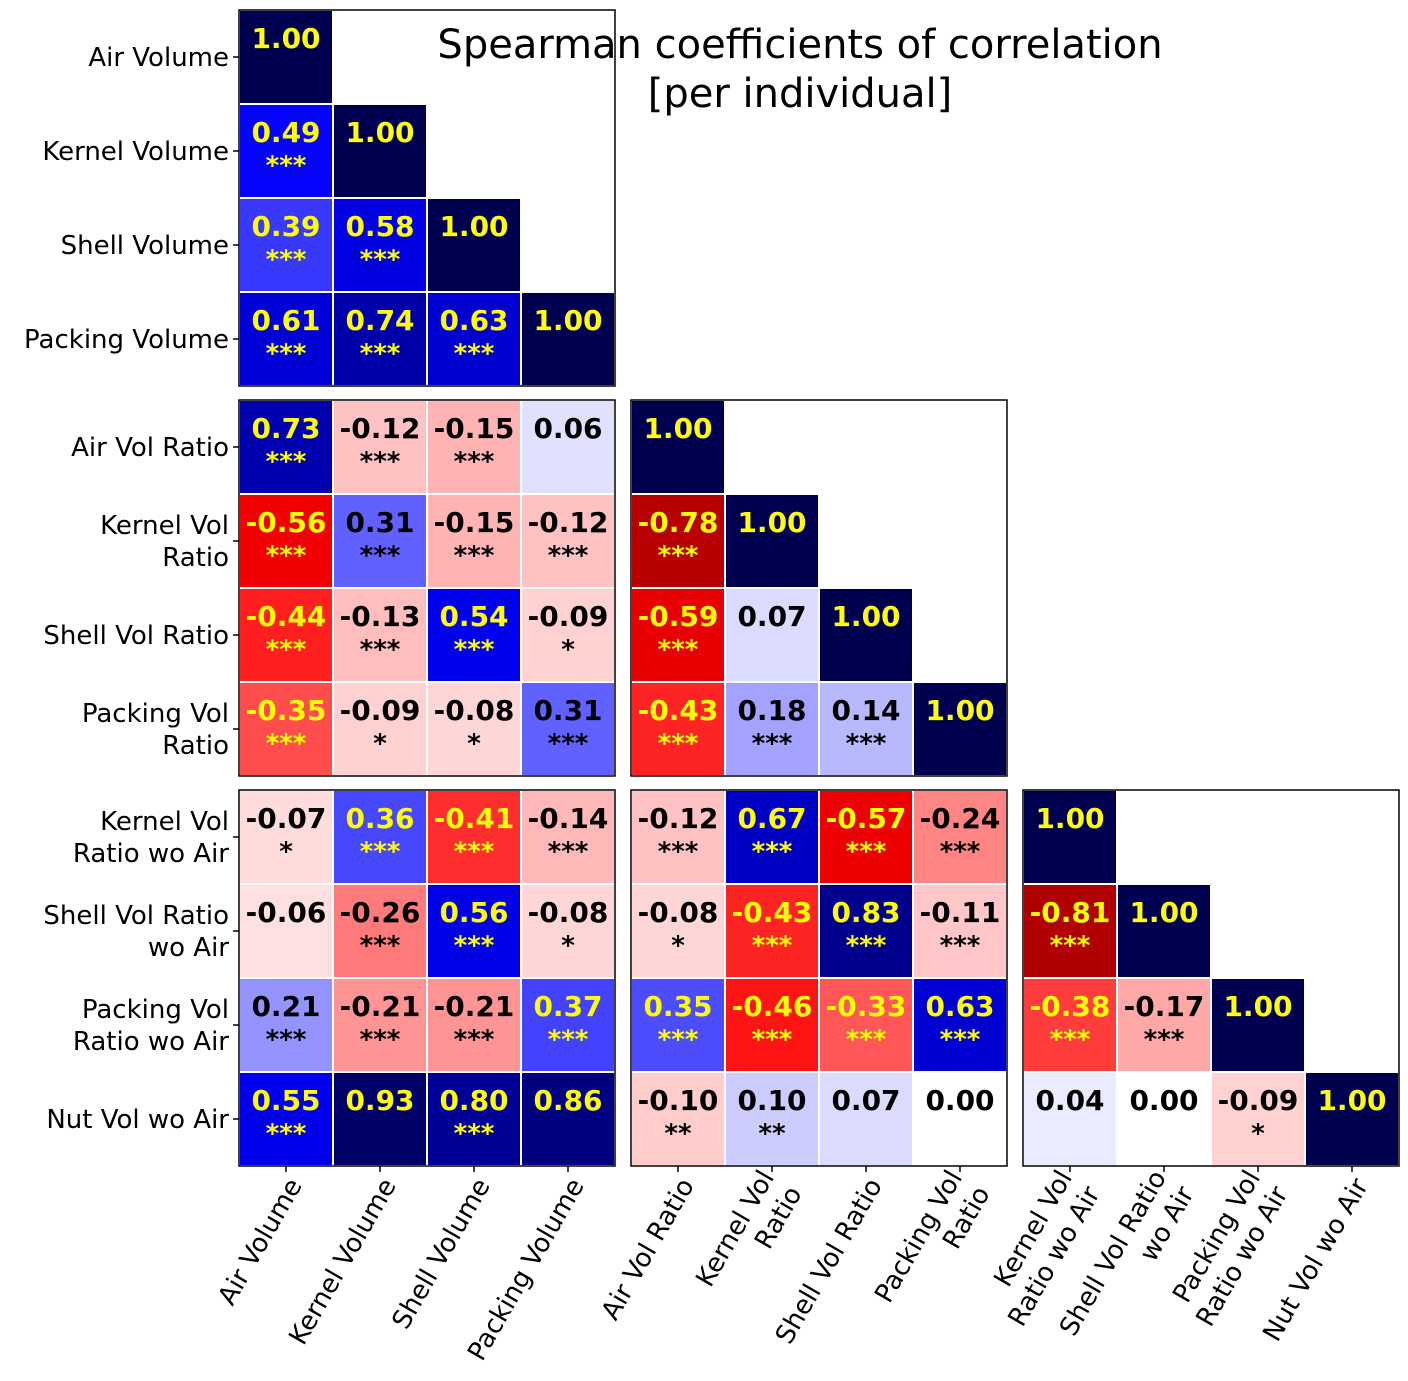 The width and height of the screenshot is (1408, 1381). What do you see at coordinates (771, 818) in the screenshot?
I see `cell-value-label: 0.67` at bounding box center [771, 818].